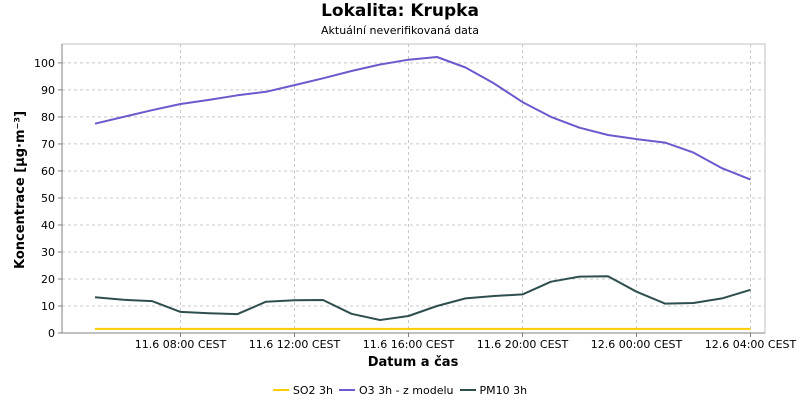 This screenshot has width=800, height=400. Describe the element at coordinates (295, 344) in the screenshot. I see `x-tick-label: 11.6 12:00 CEST` at that location.